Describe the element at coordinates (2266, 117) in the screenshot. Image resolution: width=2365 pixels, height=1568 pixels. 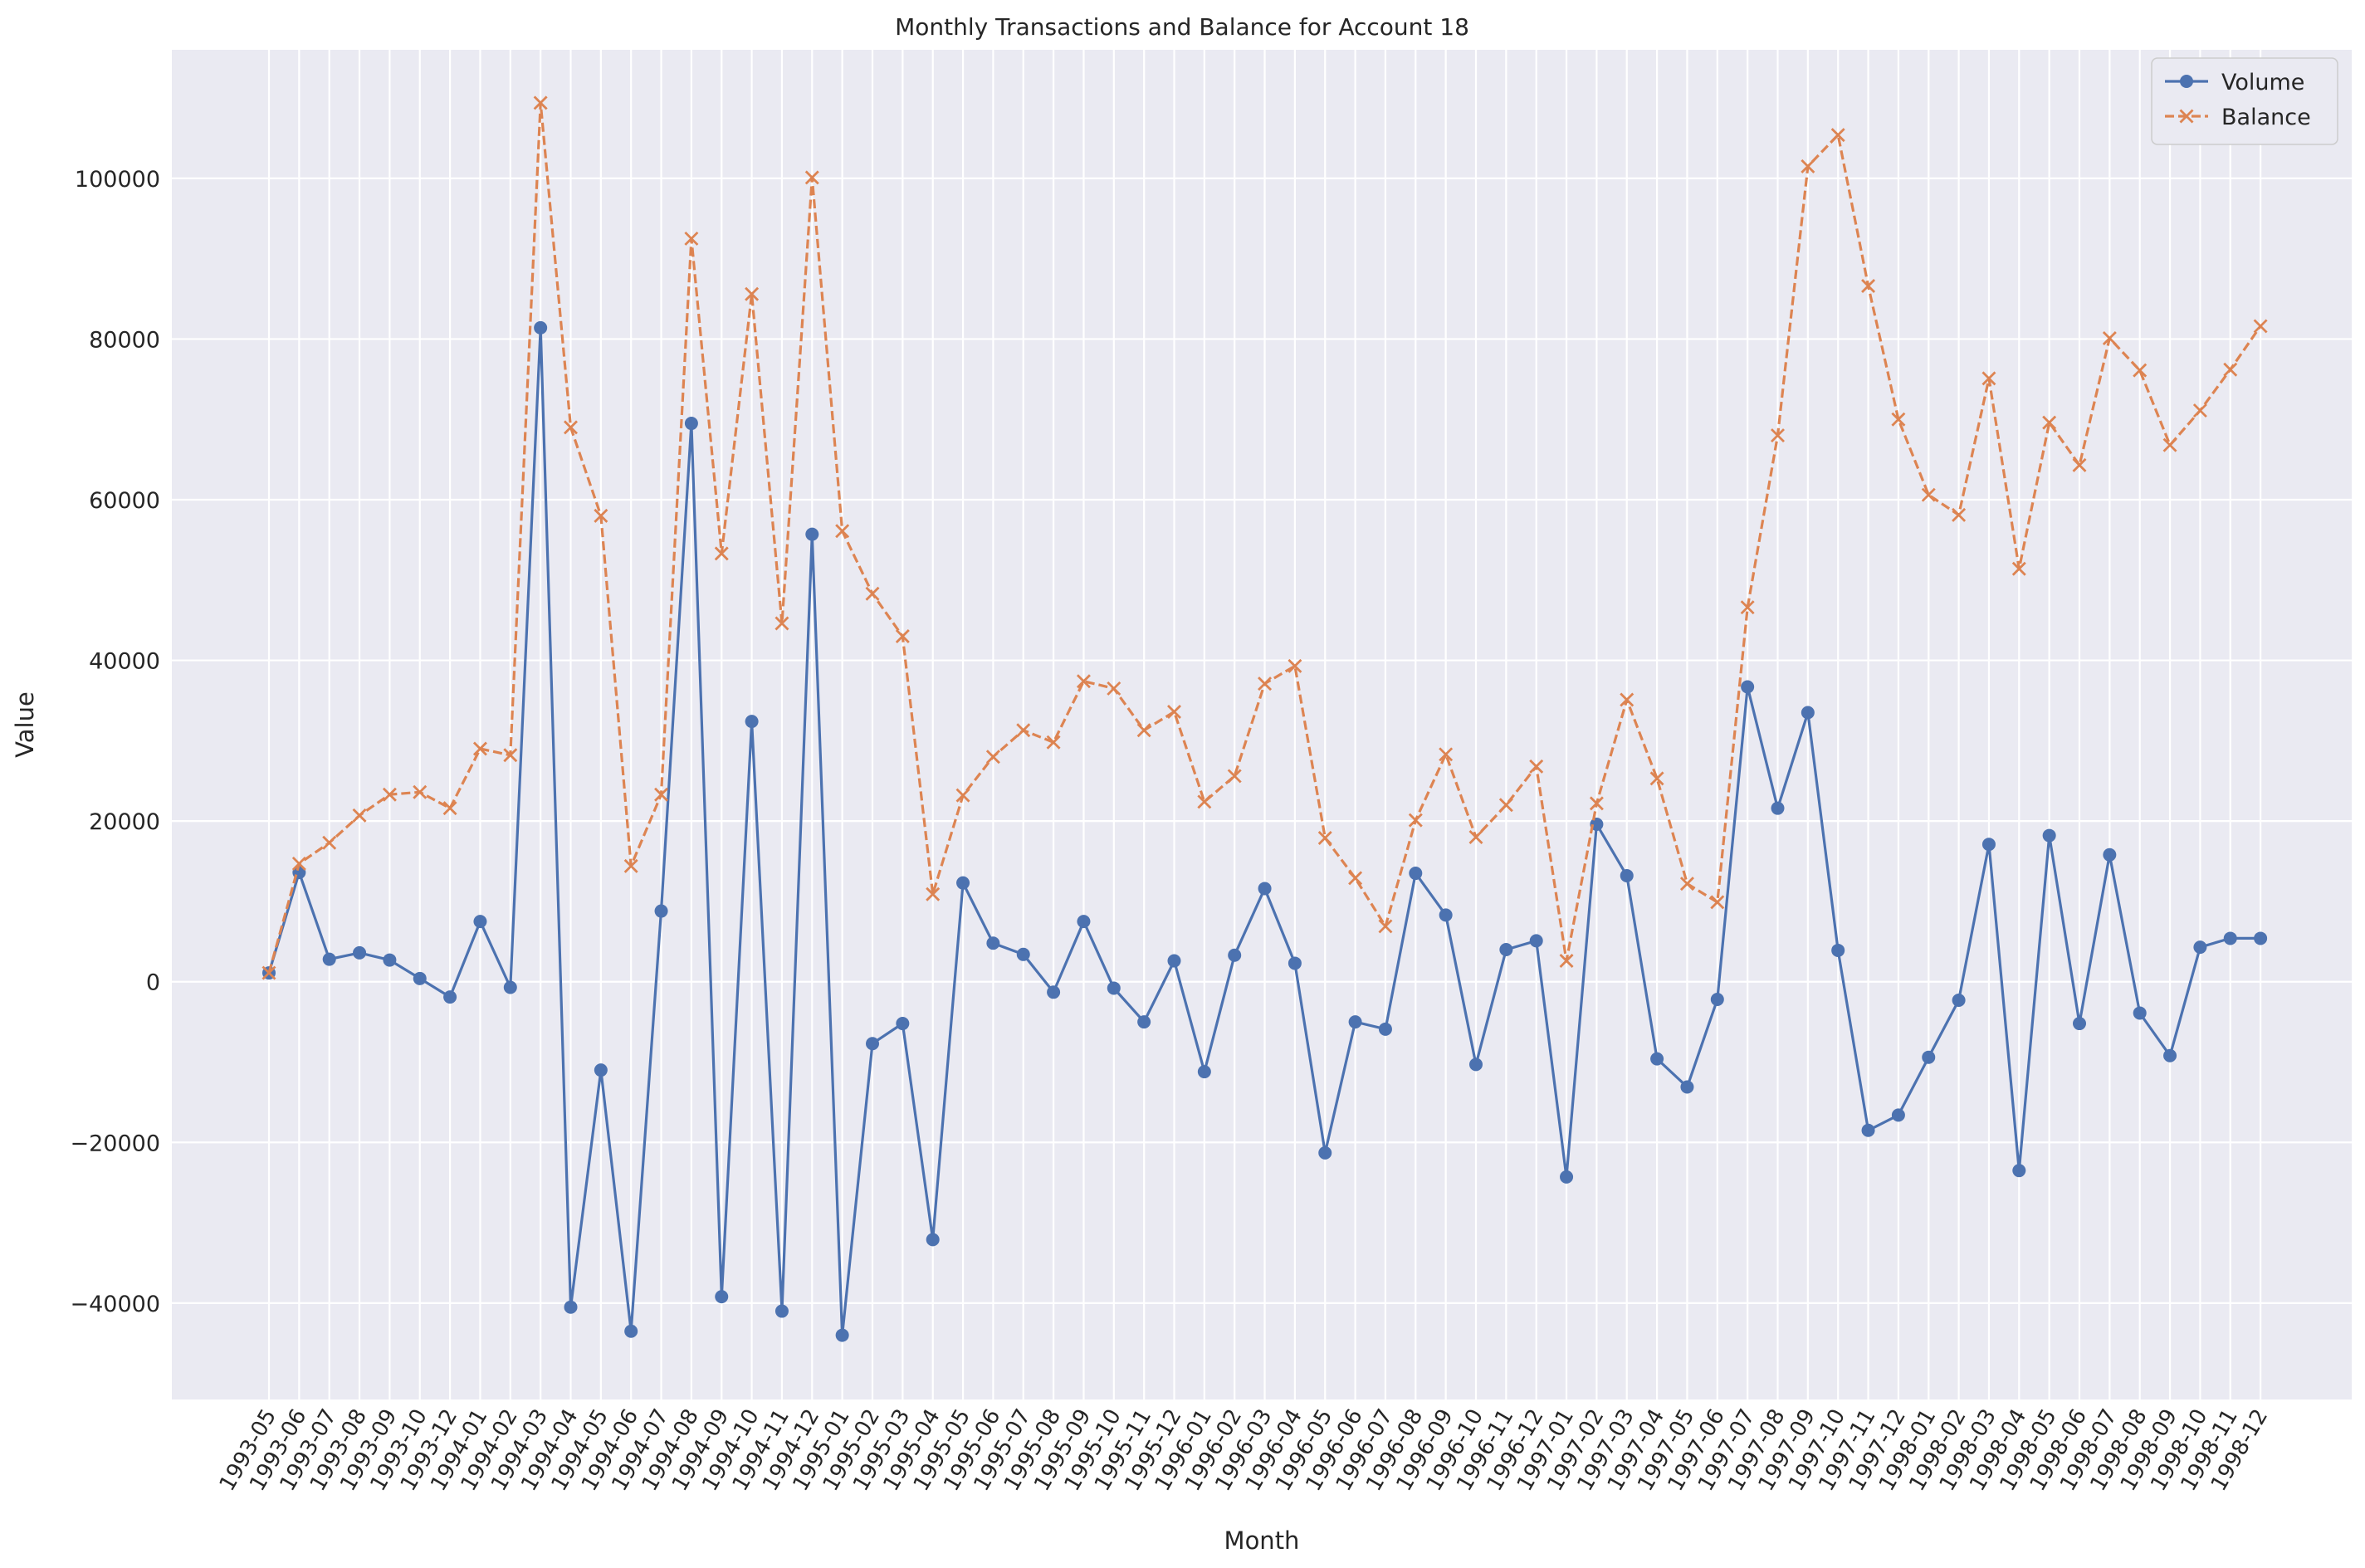
I see `legend-label-balance: Balance` at that location.